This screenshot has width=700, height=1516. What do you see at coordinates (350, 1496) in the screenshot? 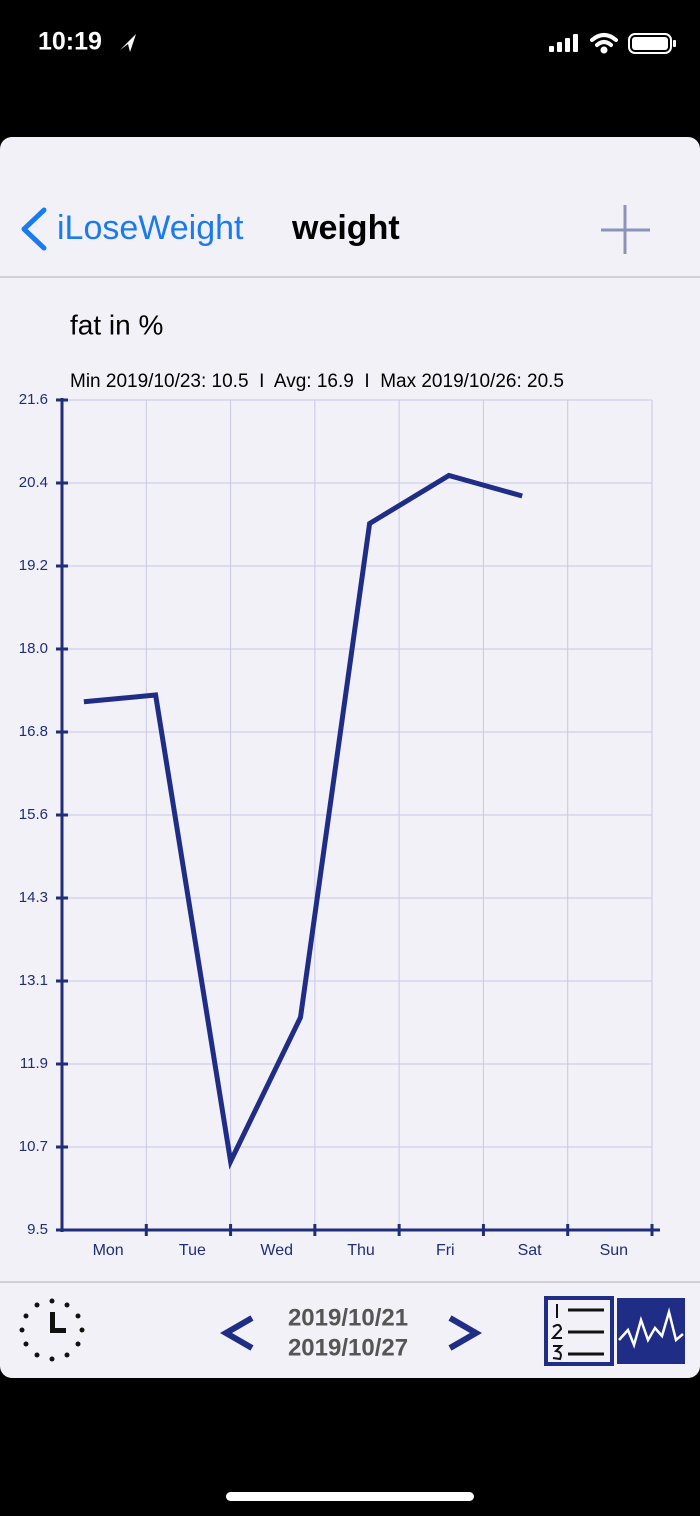
I see `home-indicator` at bounding box center [350, 1496].